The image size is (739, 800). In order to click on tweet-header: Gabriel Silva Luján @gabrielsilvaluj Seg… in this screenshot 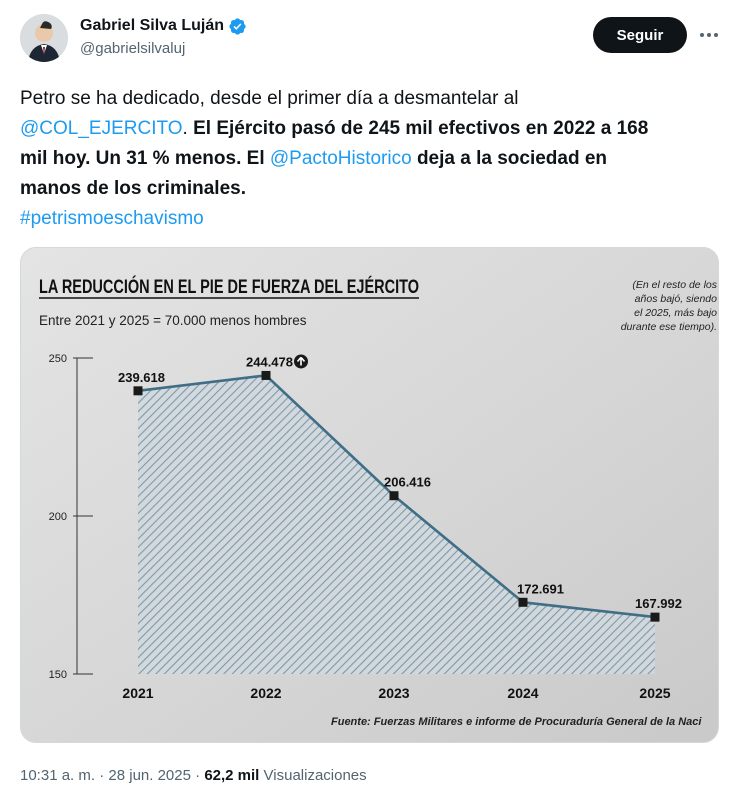, I will do `click(370, 40)`.